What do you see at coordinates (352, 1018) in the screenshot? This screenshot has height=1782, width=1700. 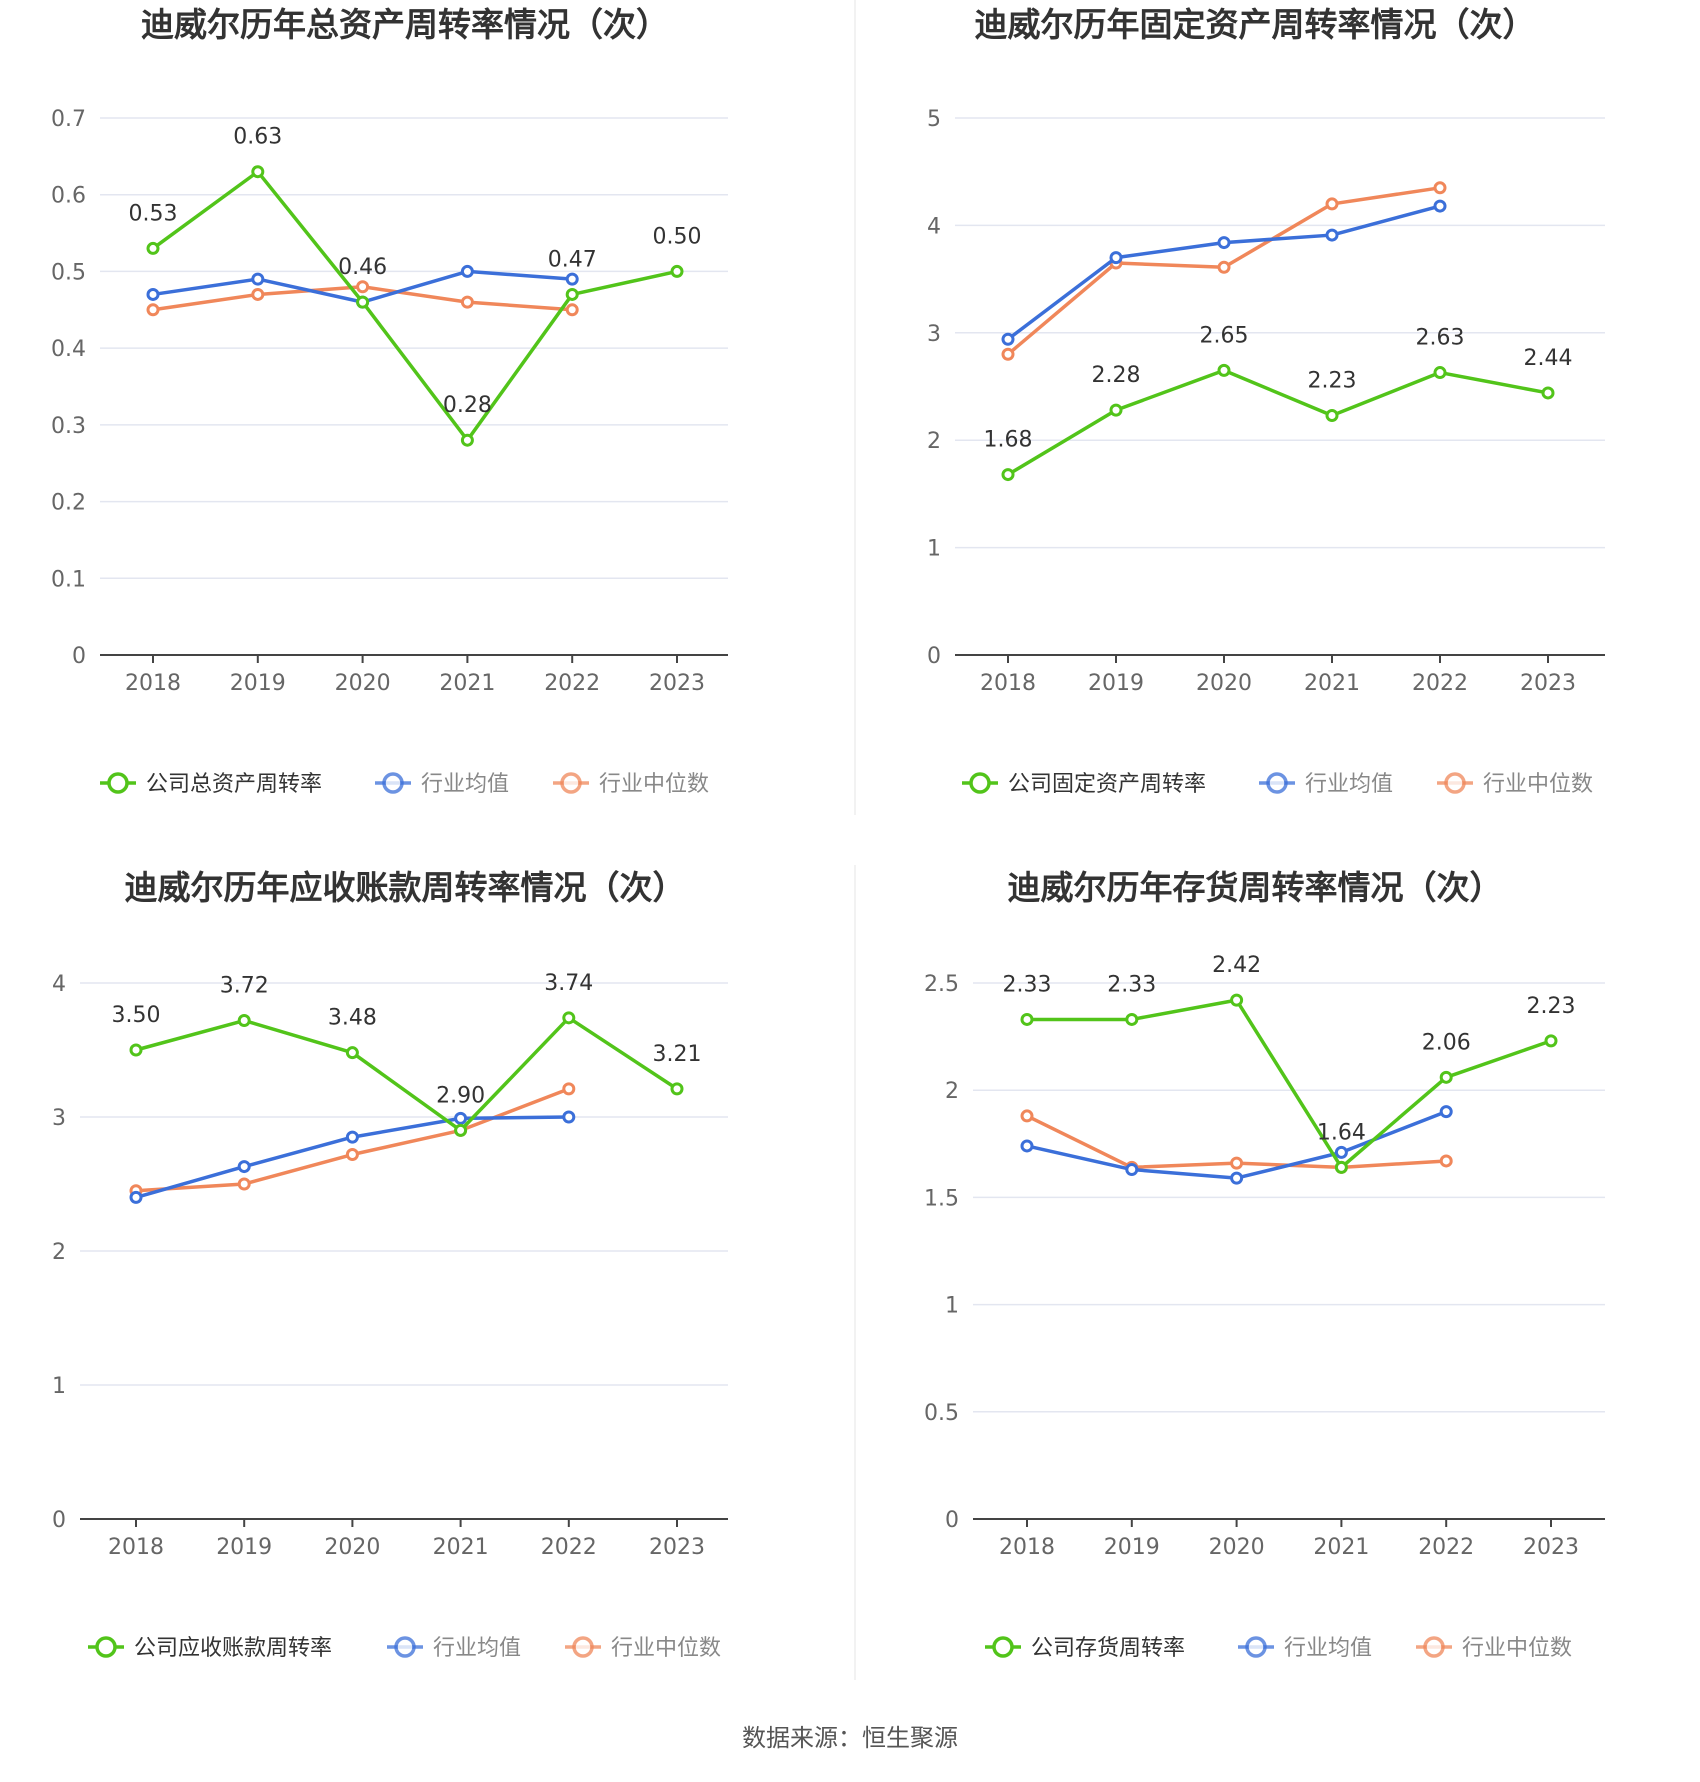 I see `data-label: 3.48` at bounding box center [352, 1018].